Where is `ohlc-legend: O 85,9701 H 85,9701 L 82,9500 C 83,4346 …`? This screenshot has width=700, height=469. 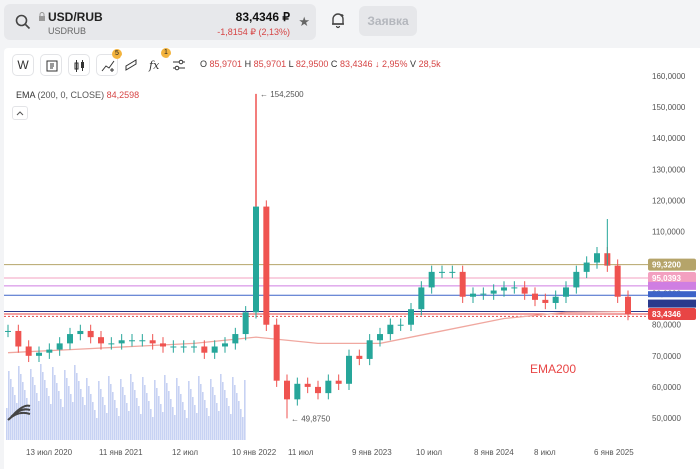 ohlc-legend: O 85,9701 H 85,9701 L 82,9500 C 83,4346 … is located at coordinates (320, 64).